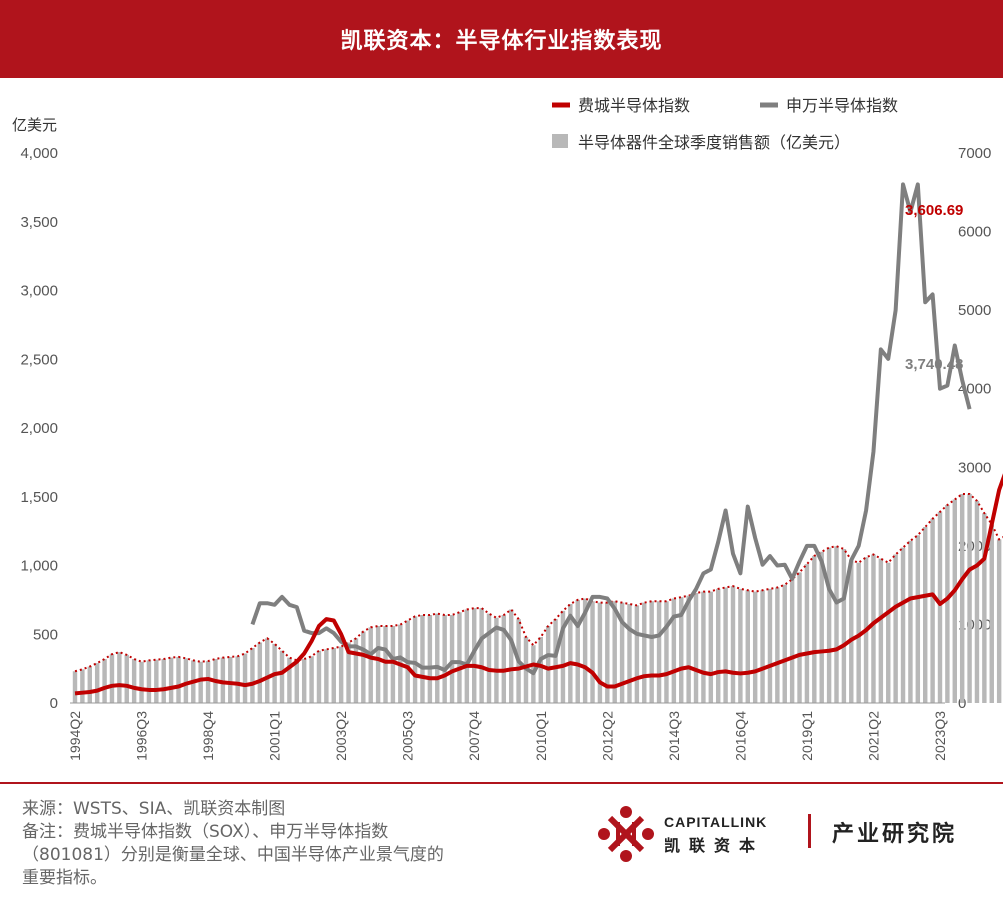  Describe the element at coordinates (962, 703) in the screenshot. I see `right-y-tick-label: 0` at that location.